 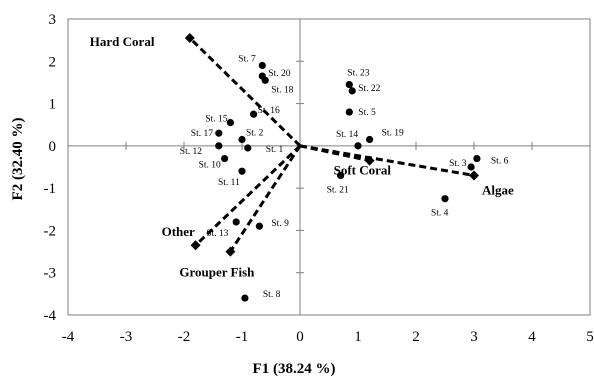 What do you see at coordinates (275, 150) in the screenshot?
I see `station-label: St. 1` at bounding box center [275, 150].